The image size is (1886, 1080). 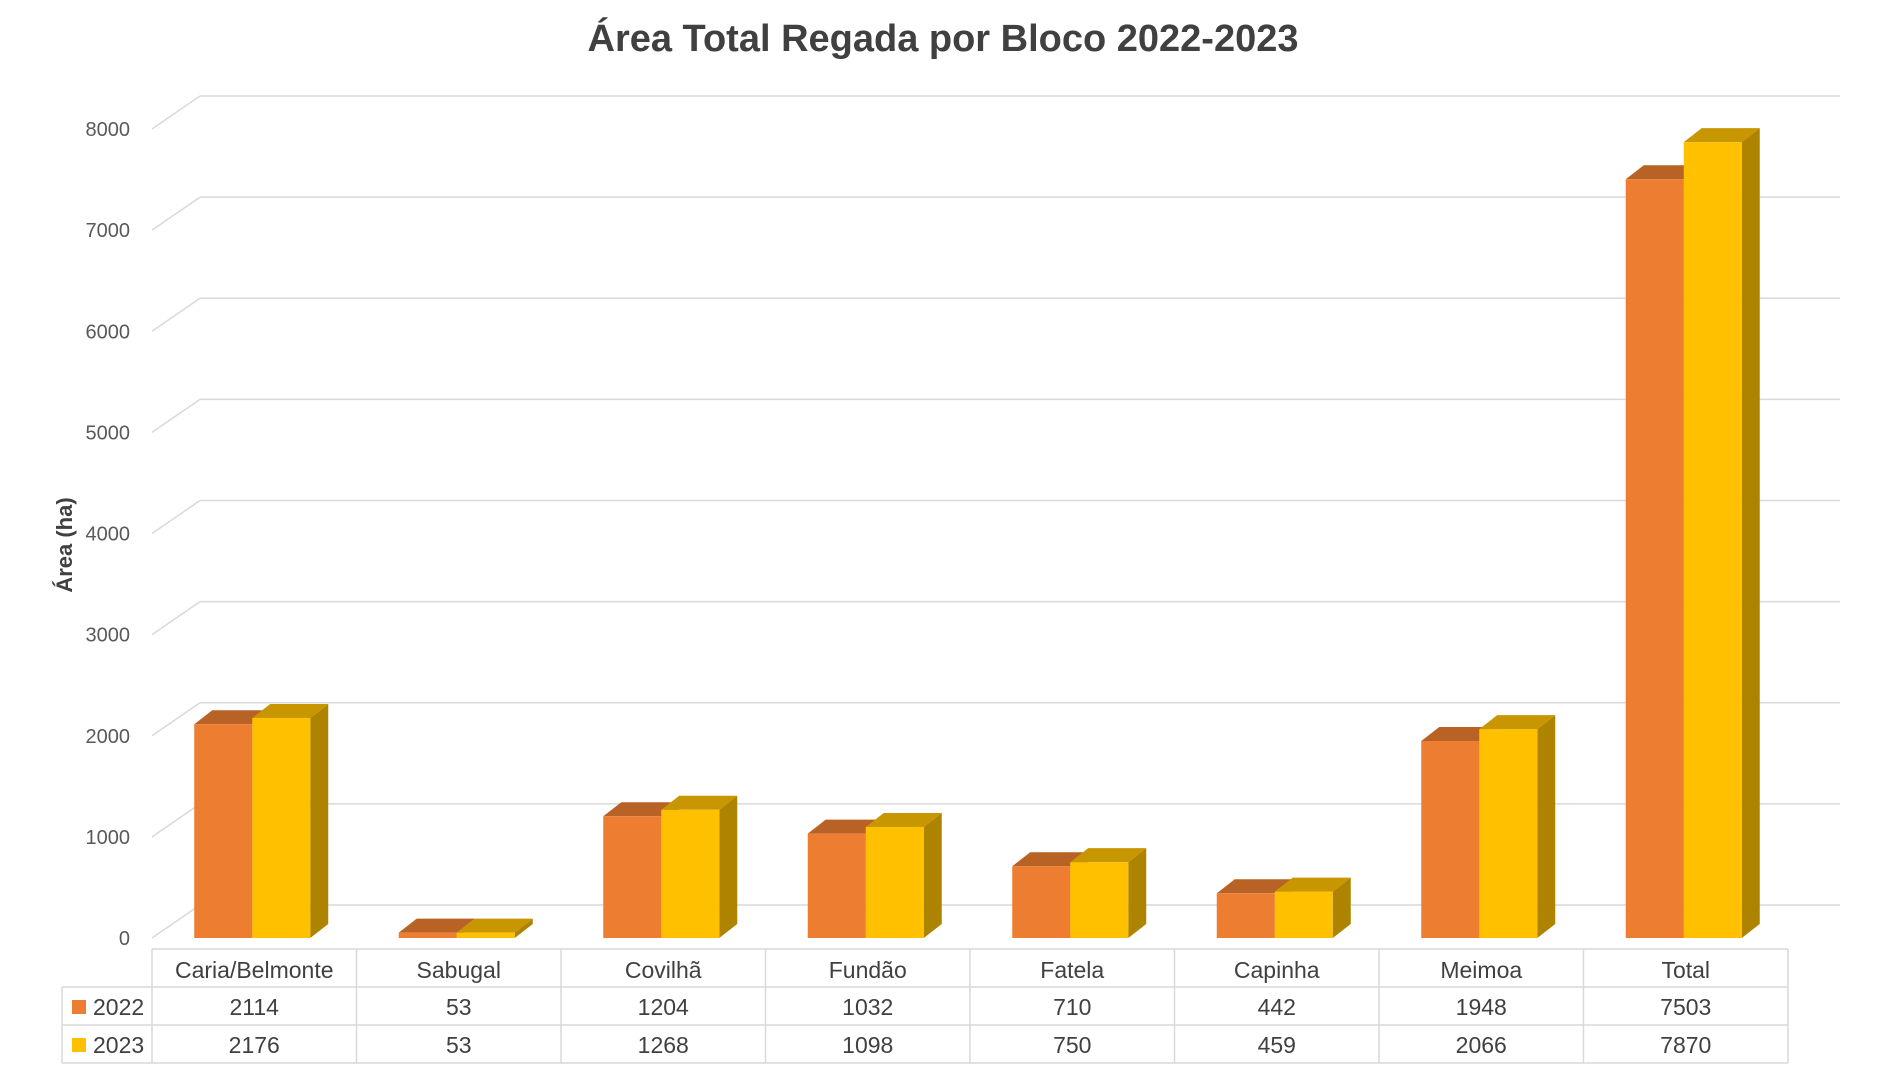 What do you see at coordinates (1072, 970) in the screenshot?
I see `category-label: Fatela` at bounding box center [1072, 970].